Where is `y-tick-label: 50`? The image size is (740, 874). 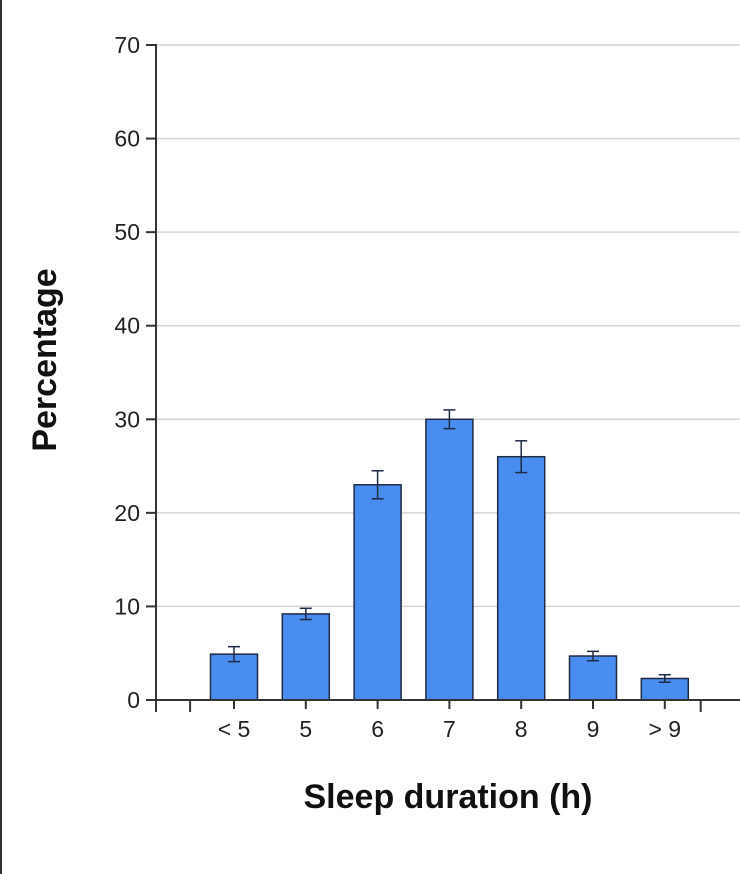 y-tick-label: 50 is located at coordinates (127, 232).